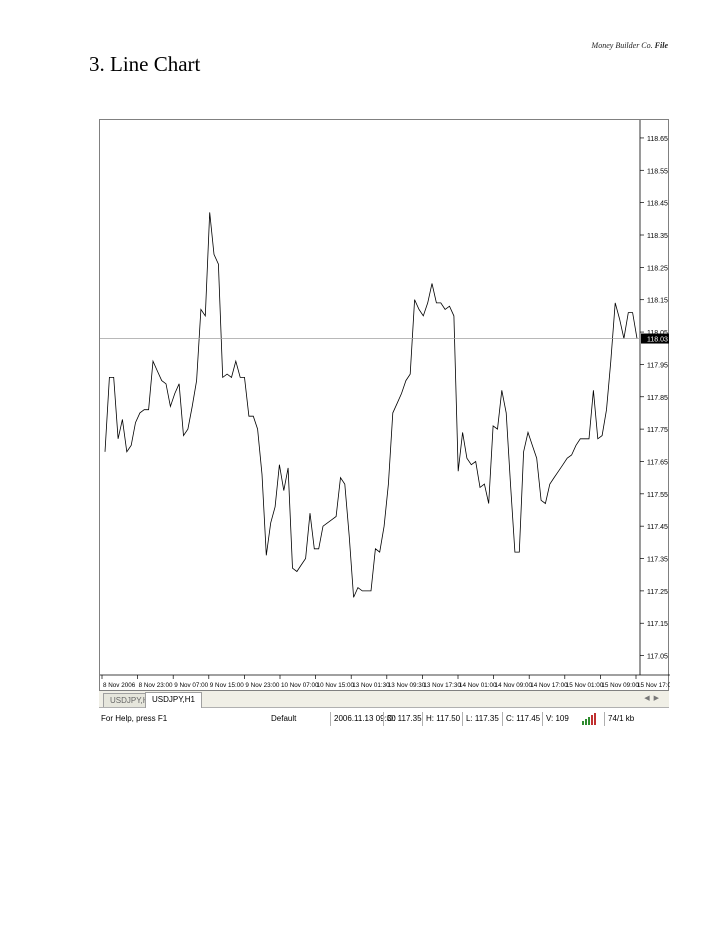  I want to click on time-tick-label: 15 Nov 17:00, so click(653, 685).